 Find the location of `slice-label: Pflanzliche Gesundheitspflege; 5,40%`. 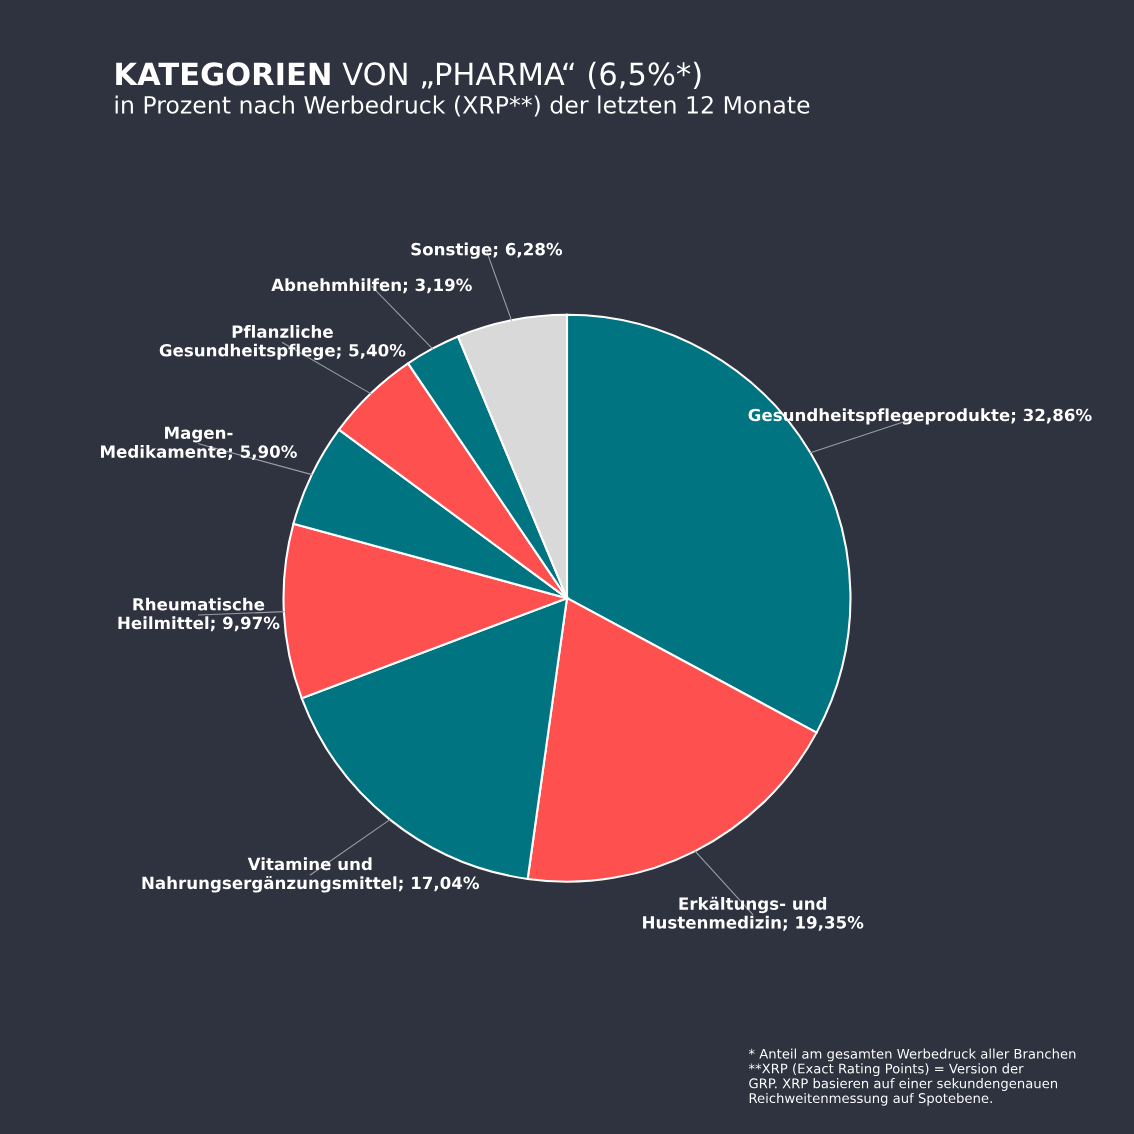

slice-label: Pflanzliche Gesundheitspflege; 5,40% is located at coordinates (282, 342).